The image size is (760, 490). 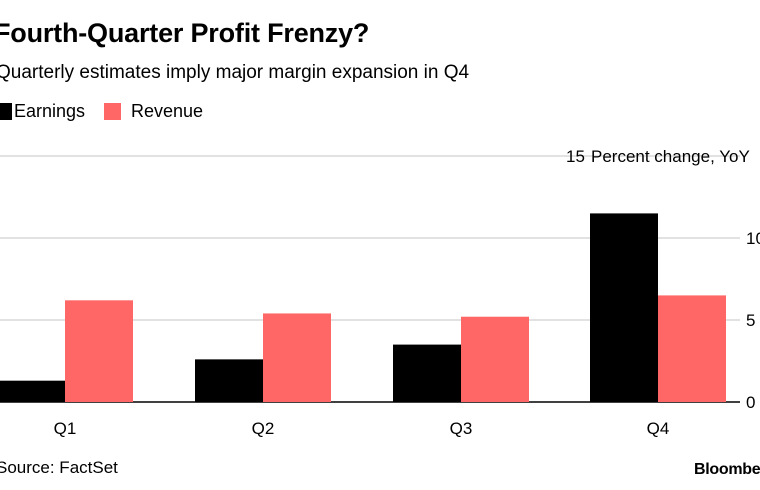 What do you see at coordinates (753, 238) in the screenshot?
I see `y-tick-label: 10` at bounding box center [753, 238].